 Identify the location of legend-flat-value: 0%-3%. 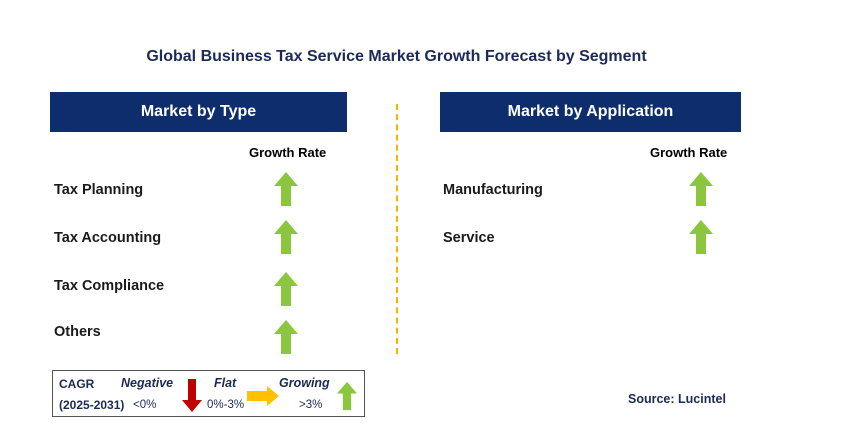
(226, 405).